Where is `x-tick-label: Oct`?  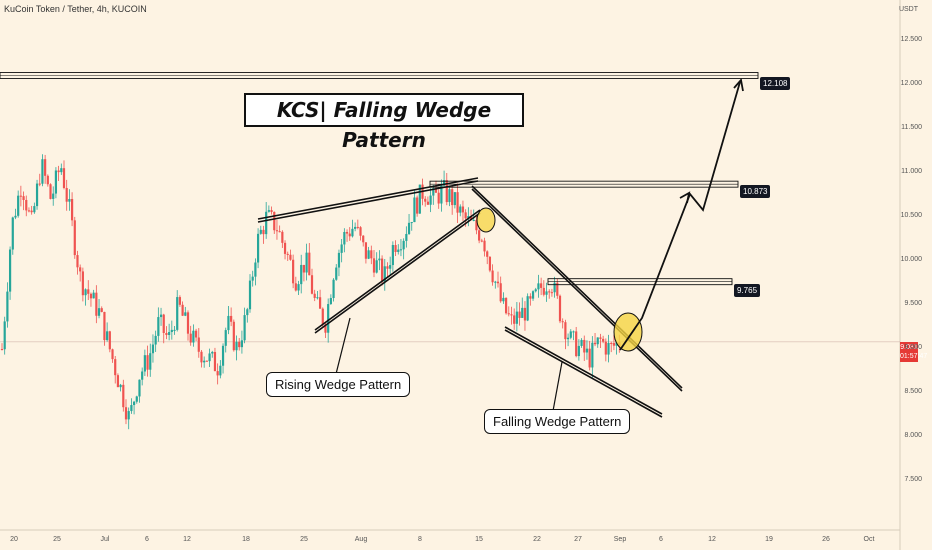 x-tick-label: Oct is located at coordinates (869, 539).